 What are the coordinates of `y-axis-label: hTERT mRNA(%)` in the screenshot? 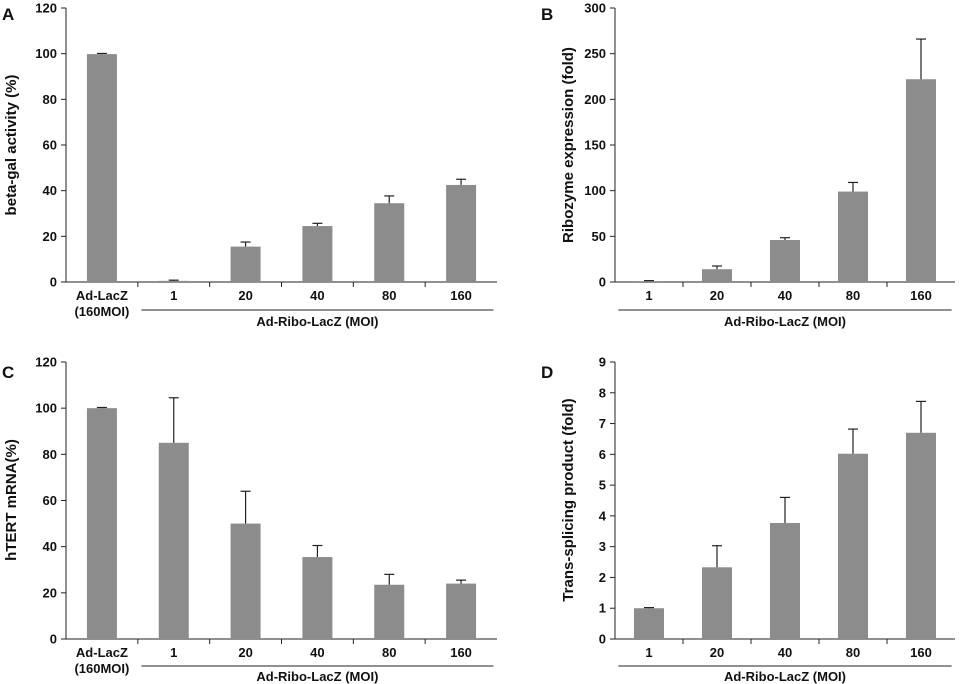 It's located at (11, 500).